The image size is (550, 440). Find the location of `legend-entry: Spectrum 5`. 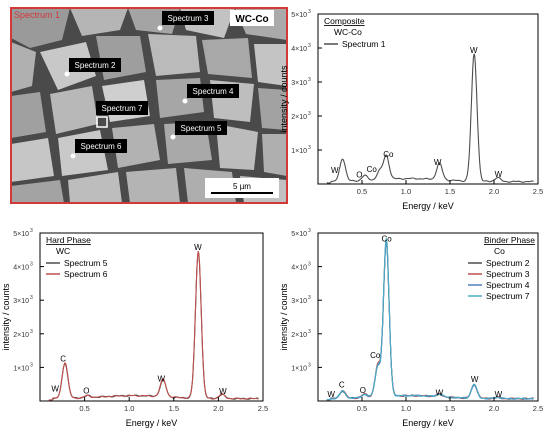

legend-entry: Spectrum 5 is located at coordinates (86, 263).